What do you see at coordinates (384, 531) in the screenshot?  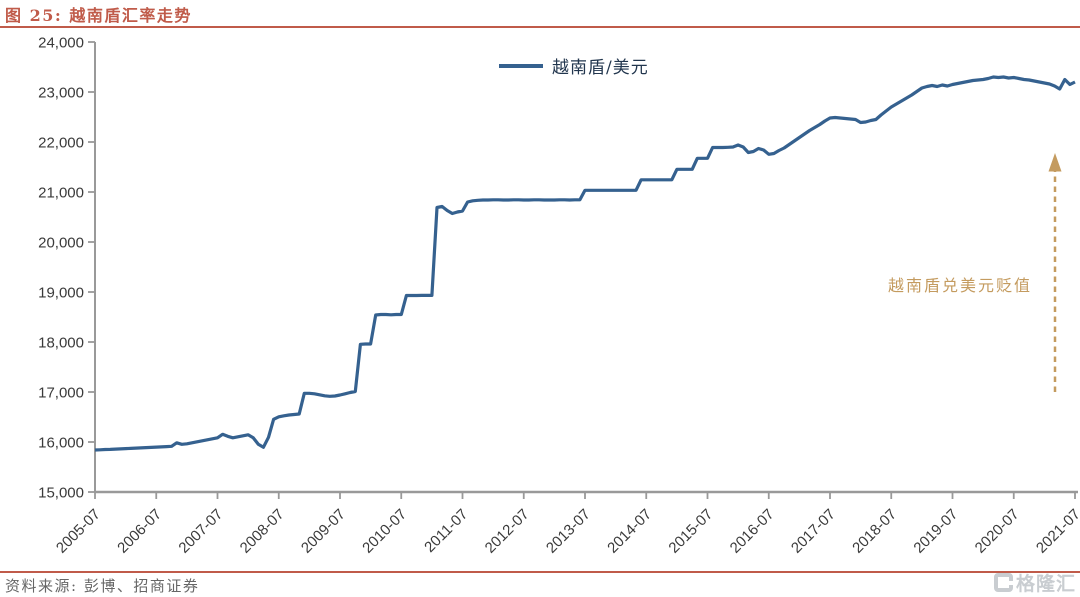 I see `x-tick-label: 2010-07` at bounding box center [384, 531].